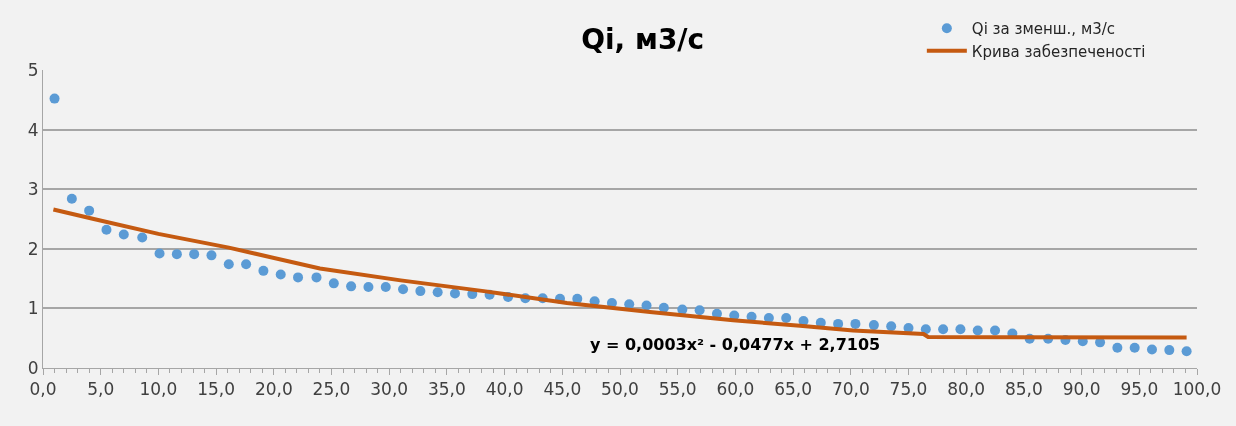 The width and height of the screenshot is (1236, 426). I want to click on x-tick-label: 100,0, so click(1197, 389).